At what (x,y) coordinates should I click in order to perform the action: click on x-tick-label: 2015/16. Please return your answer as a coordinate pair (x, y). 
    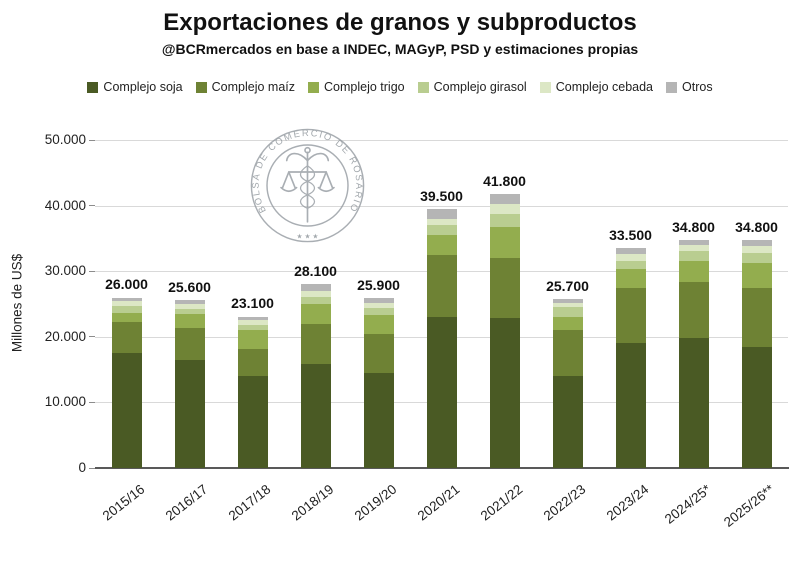
    Looking at the image, I should click on (123, 502).